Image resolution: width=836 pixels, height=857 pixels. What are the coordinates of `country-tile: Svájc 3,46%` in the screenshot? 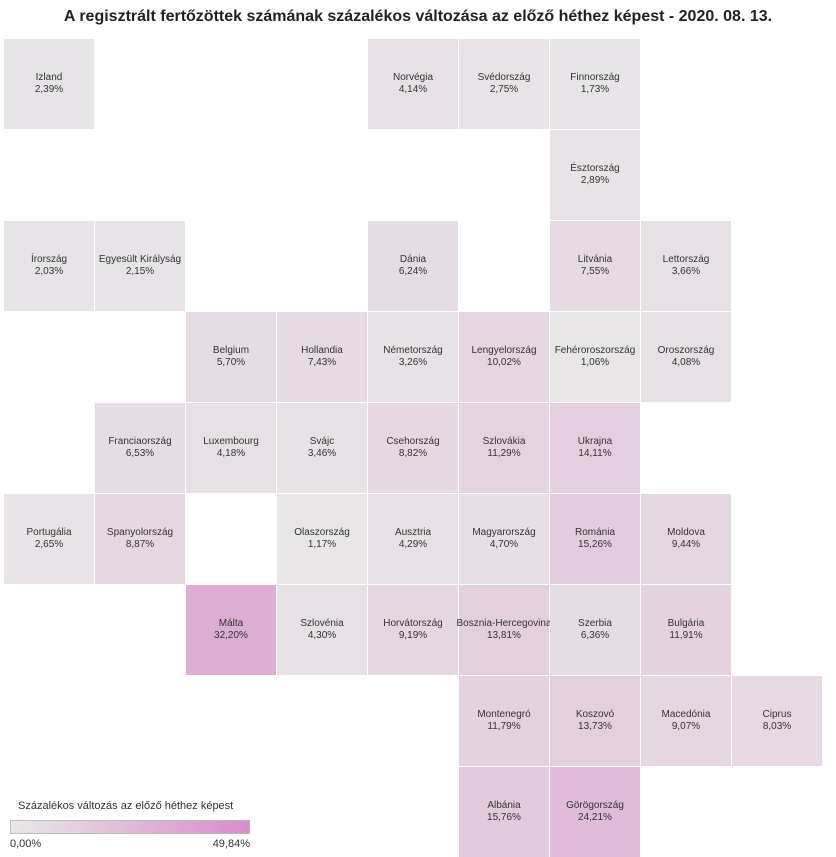 It's located at (322, 448).